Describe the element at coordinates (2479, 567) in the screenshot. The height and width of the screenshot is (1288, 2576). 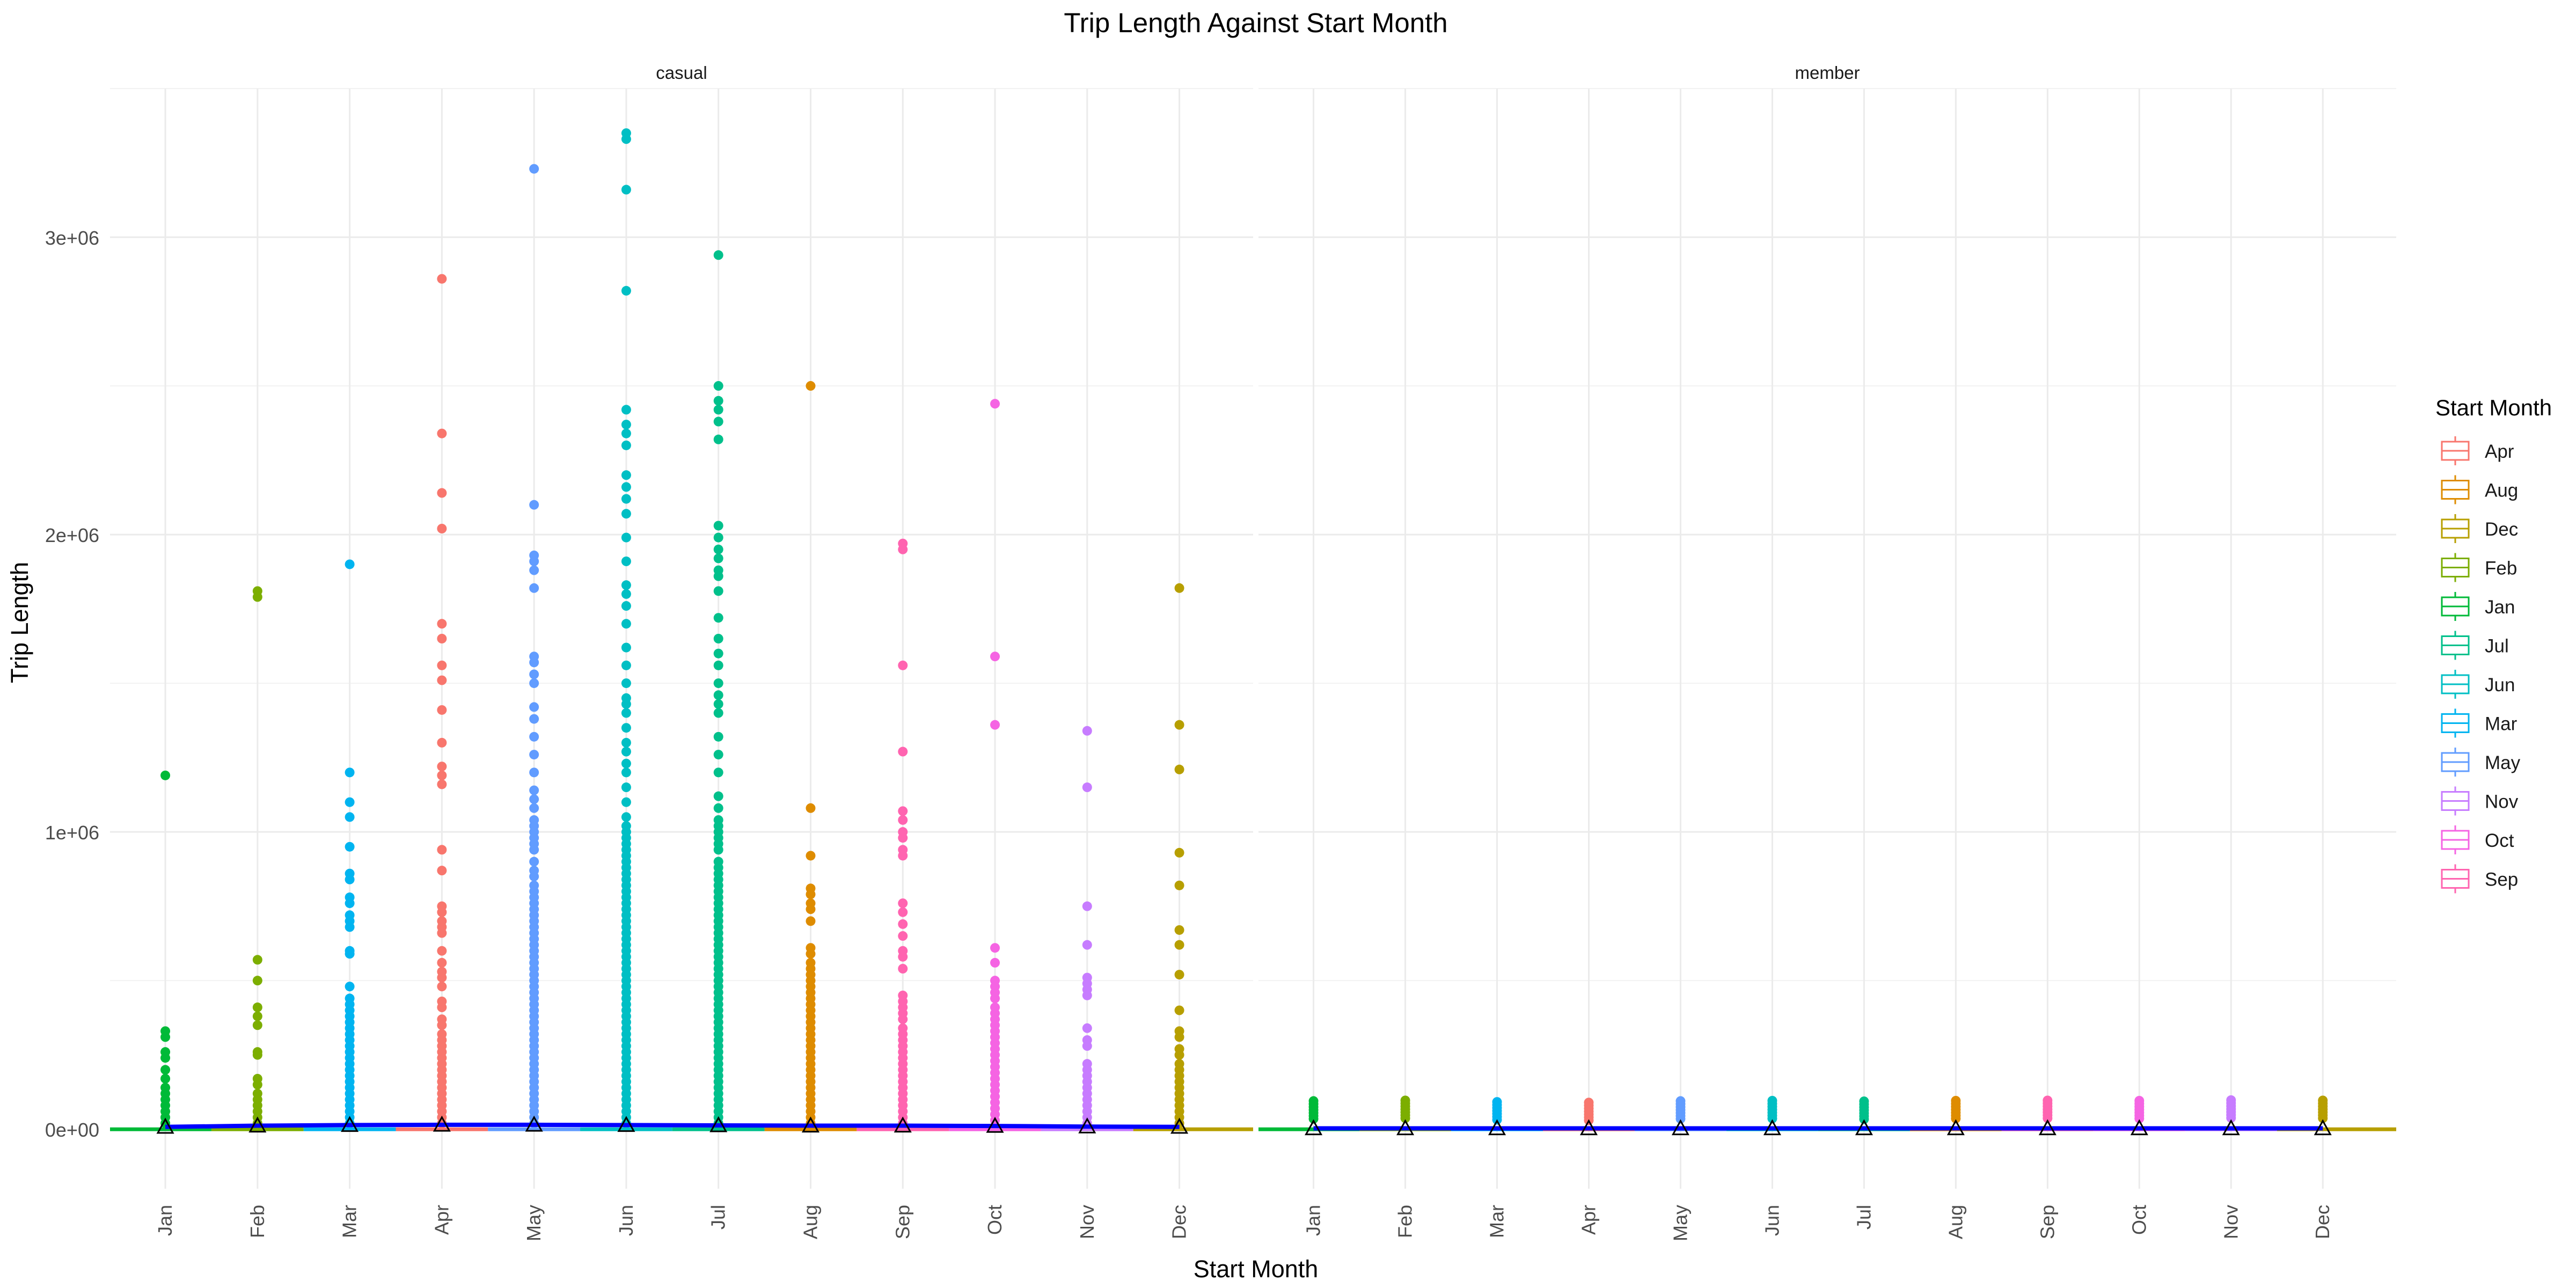
I see `legend-item-feb: Feb` at that location.